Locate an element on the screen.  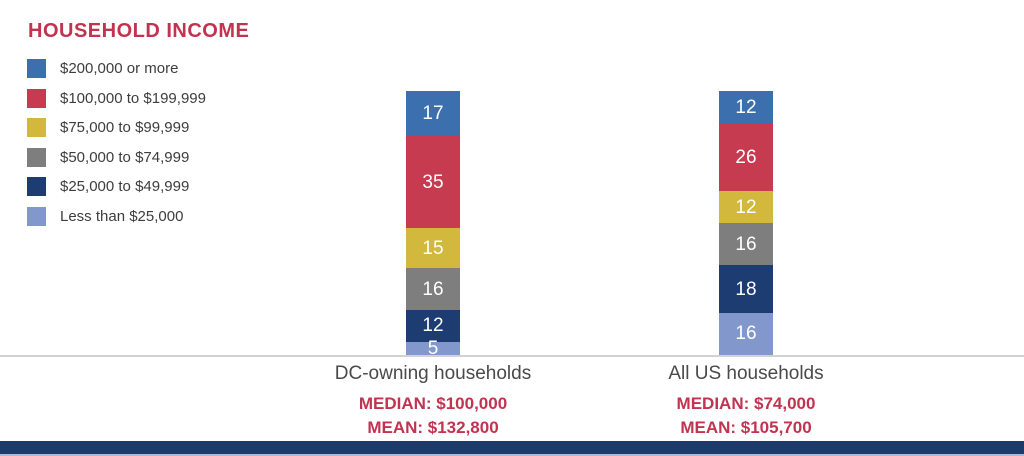
legend-item: $200,000 or more is located at coordinates (116, 69).